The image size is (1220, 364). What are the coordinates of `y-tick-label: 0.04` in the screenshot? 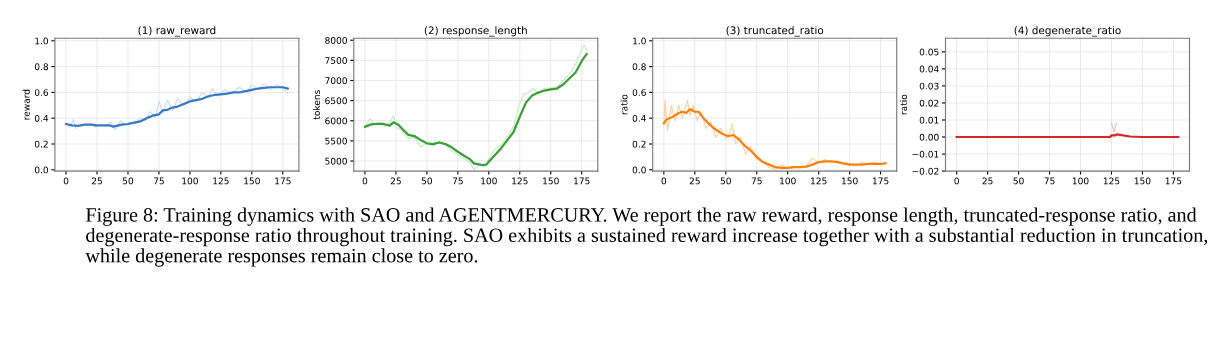 It's located at (929, 69).